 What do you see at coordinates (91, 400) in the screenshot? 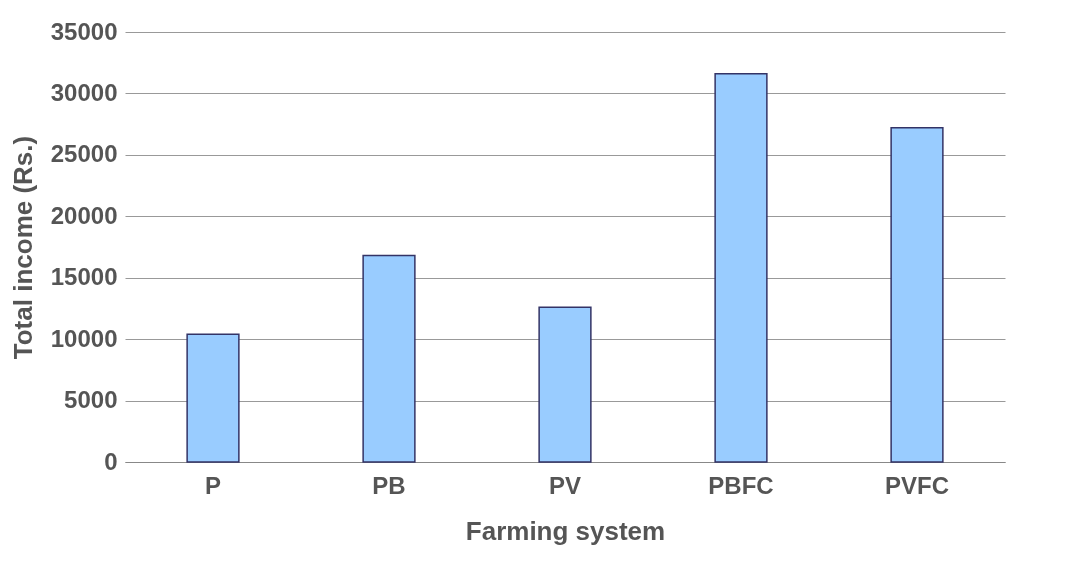
I see `y-tick-label: 5000` at bounding box center [91, 400].